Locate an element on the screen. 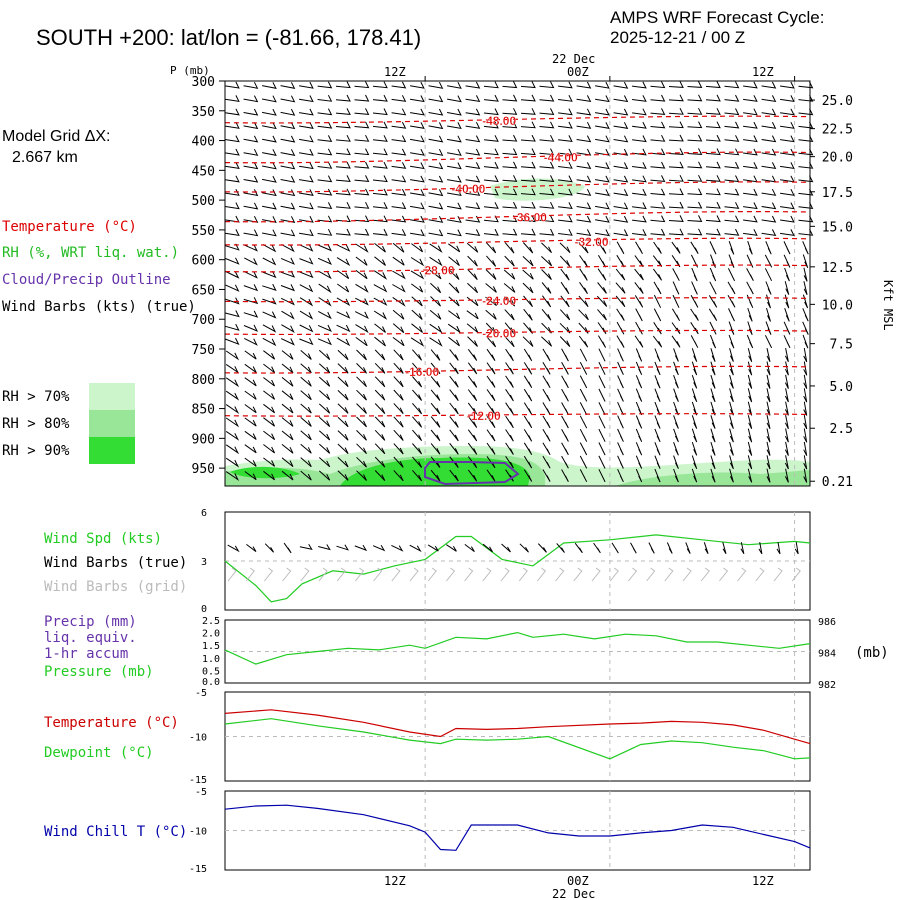 The width and height of the screenshot is (900, 900). y-tick-label: 3 is located at coordinates (204, 562).